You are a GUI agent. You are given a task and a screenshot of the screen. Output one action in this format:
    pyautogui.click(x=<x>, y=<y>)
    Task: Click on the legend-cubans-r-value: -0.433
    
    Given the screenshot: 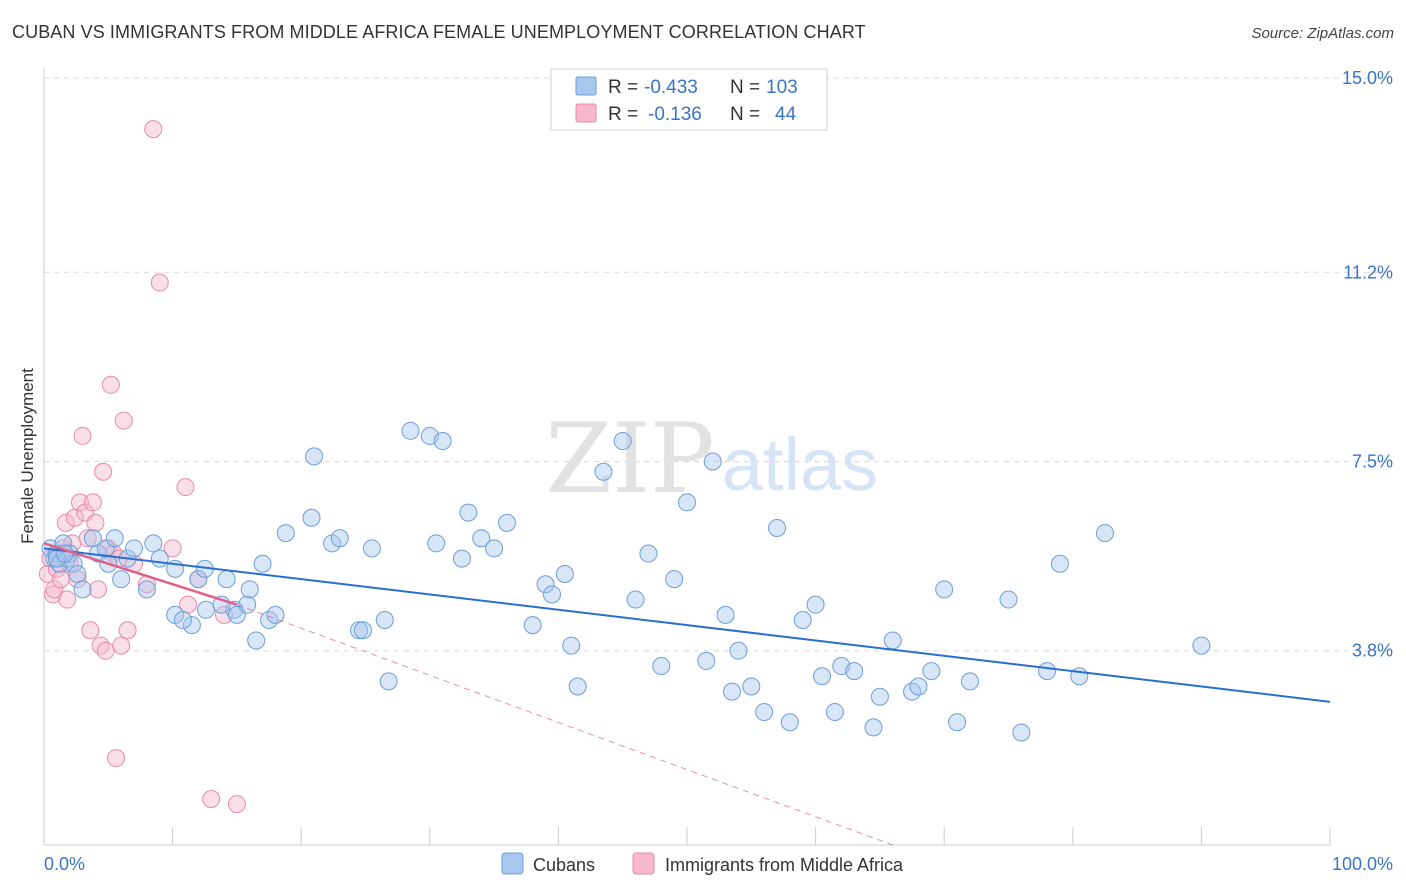 What is the action you would take?
    pyautogui.click(x=671, y=87)
    